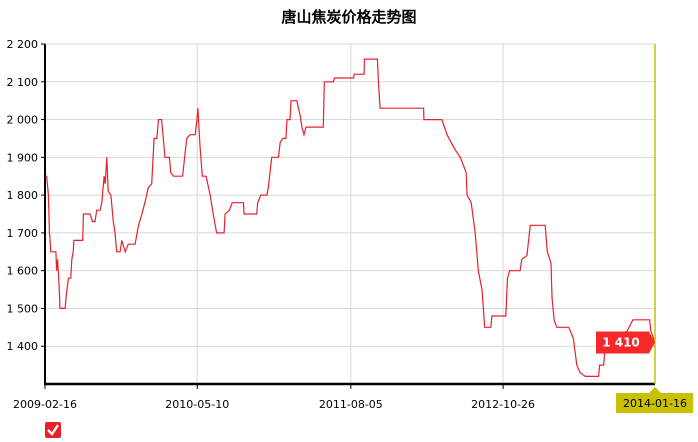  What do you see at coordinates (23, 157) in the screenshot?
I see `y-tick-label: 1 900` at bounding box center [23, 157].